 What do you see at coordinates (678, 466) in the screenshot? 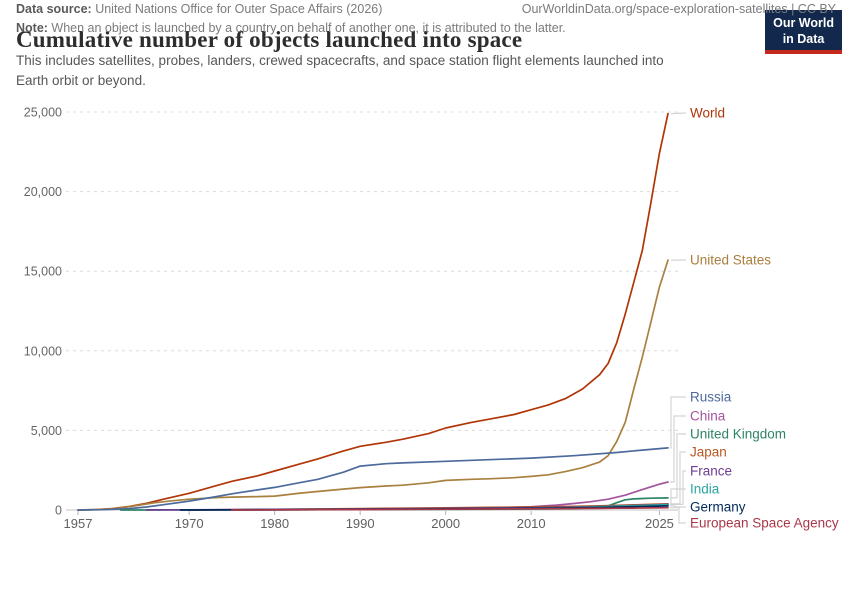
I see `label-connector-united-kingdom` at bounding box center [678, 466].